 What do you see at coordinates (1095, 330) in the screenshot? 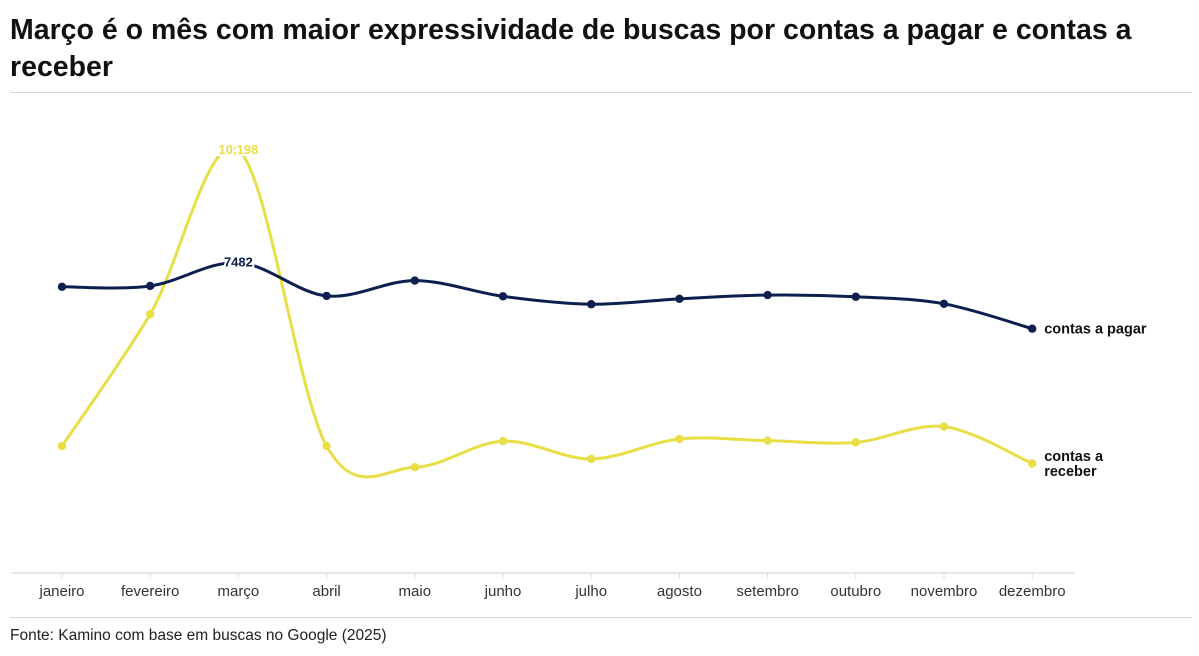
I see `series-label-contas-a-pagar: contas a pagar` at bounding box center [1095, 330].